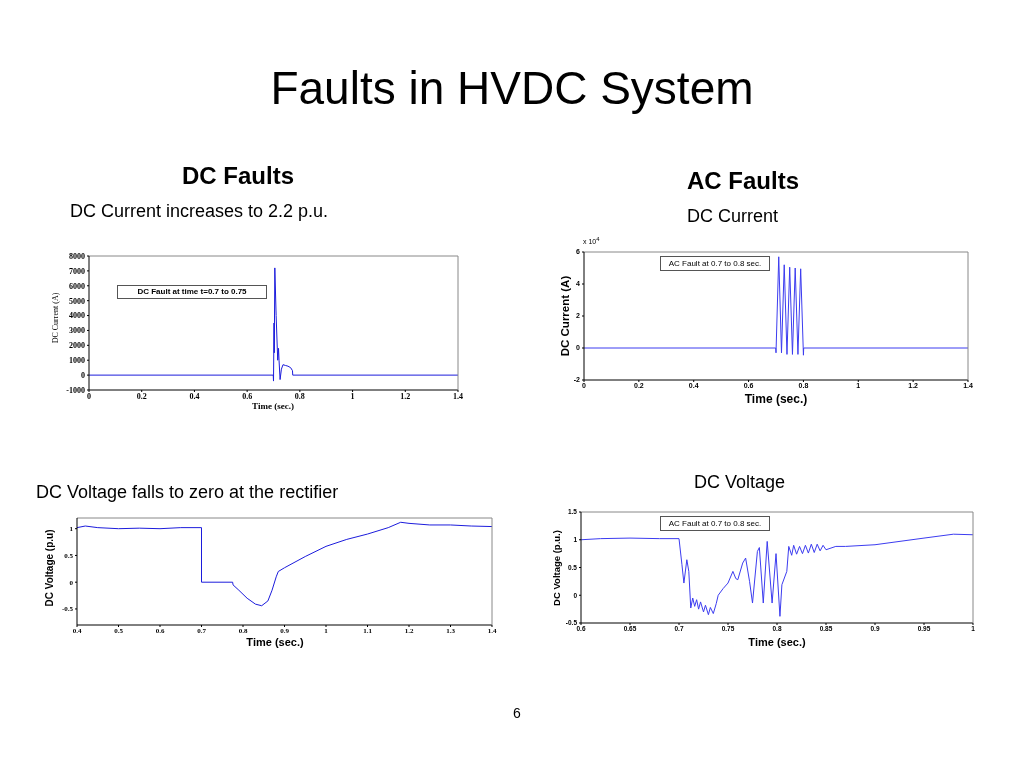 The width and height of the screenshot is (1024, 768). What do you see at coordinates (238, 176) in the screenshot?
I see `chart-title: DC Faults` at bounding box center [238, 176].